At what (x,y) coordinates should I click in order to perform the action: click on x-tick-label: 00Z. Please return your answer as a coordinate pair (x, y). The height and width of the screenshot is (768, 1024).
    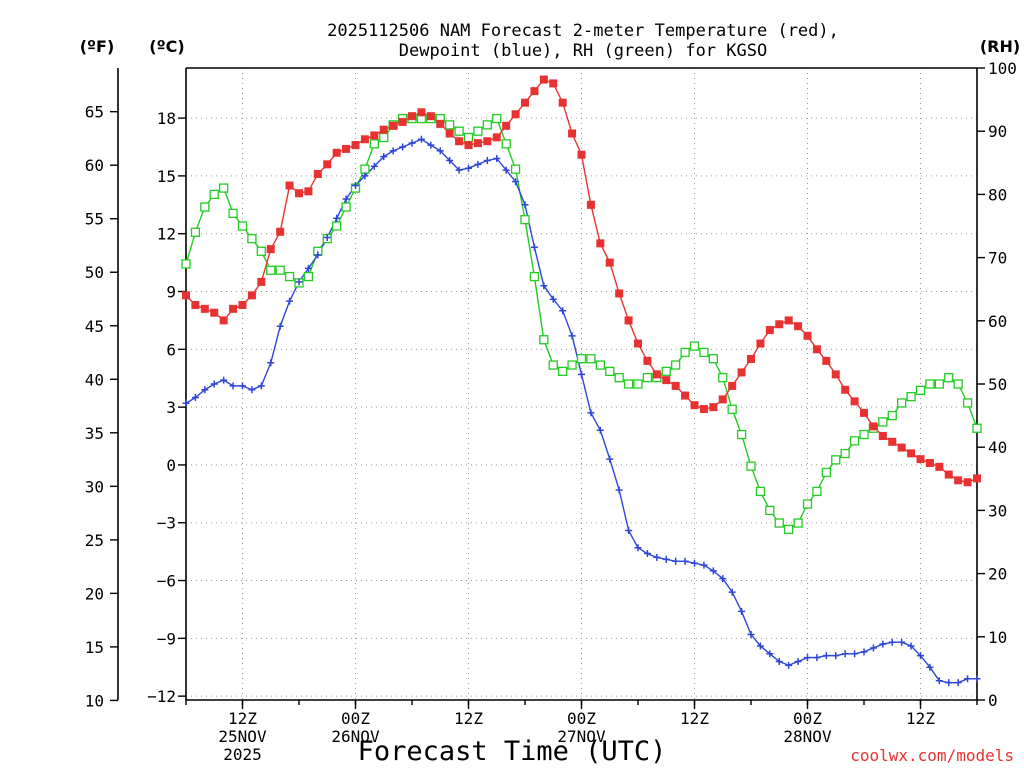
    Looking at the image, I should click on (581, 718).